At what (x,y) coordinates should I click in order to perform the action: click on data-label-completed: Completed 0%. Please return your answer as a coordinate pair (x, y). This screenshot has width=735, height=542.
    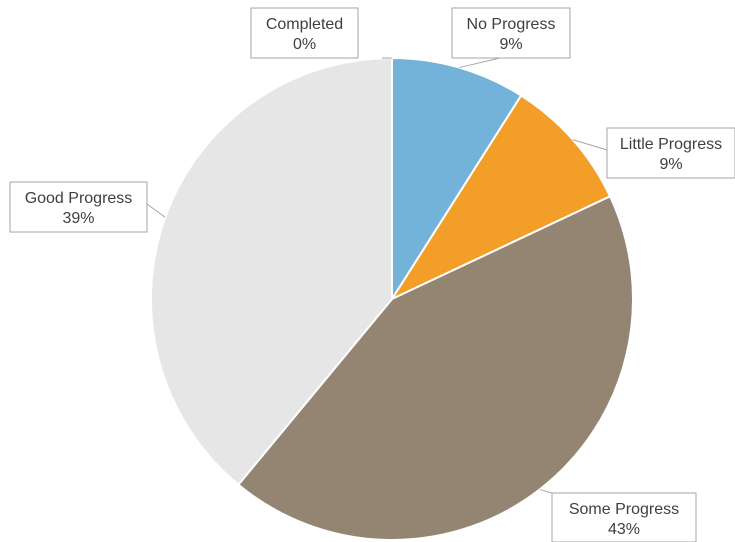
    Looking at the image, I should click on (304, 33).